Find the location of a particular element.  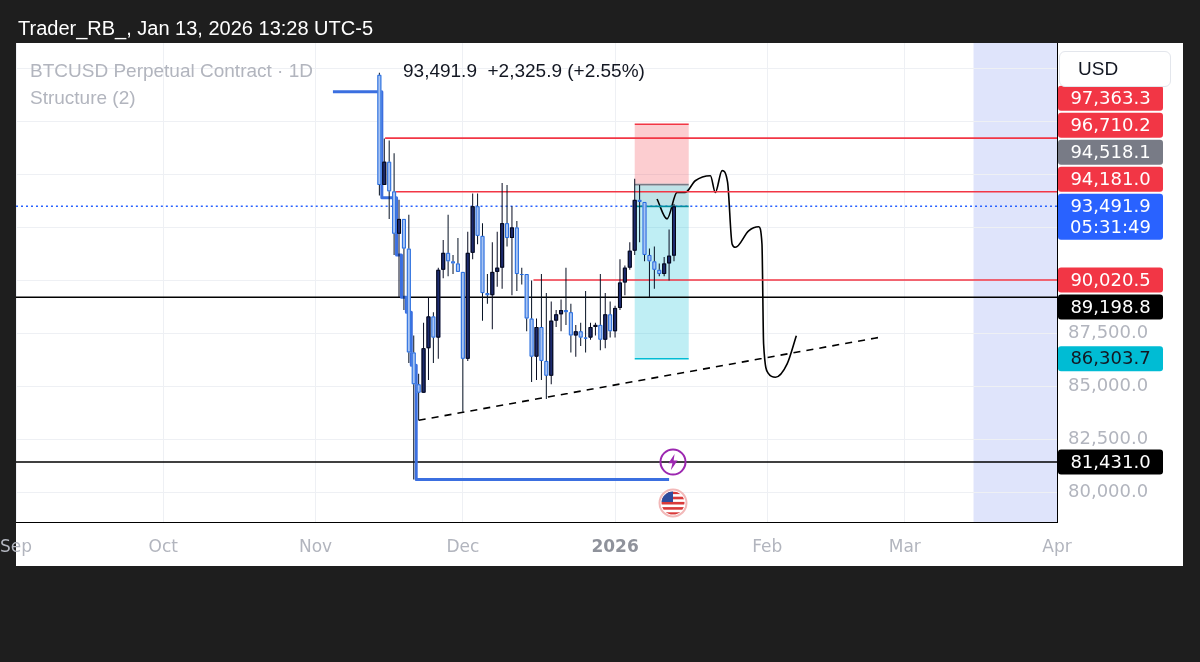

x-tick-label: 2026 is located at coordinates (615, 545).